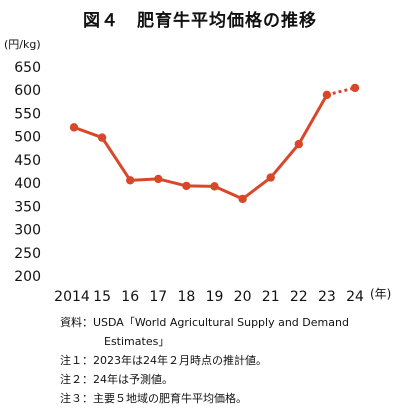 The height and width of the screenshot is (408, 400). Describe the element at coordinates (27, 277) in the screenshot. I see `y-tick-label: 200` at that location.